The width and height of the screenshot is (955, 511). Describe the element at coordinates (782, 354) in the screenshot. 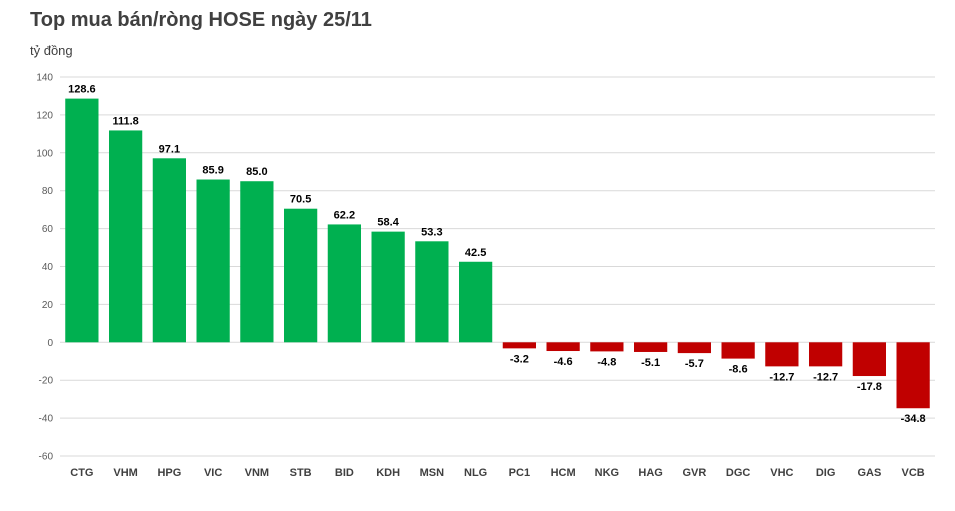

I see `bar-vhc` at that location.